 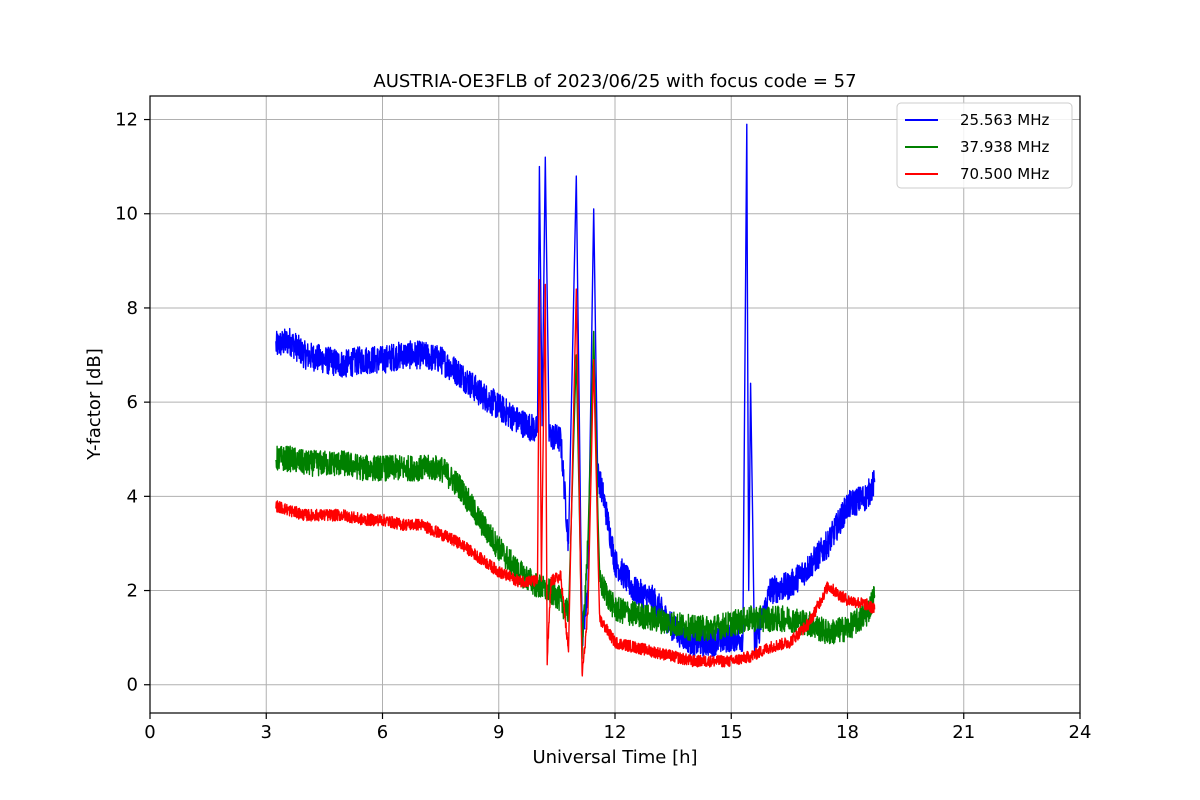 What do you see at coordinates (94, 404) in the screenshot?
I see `y-axis-label: Y-factor [dB]` at bounding box center [94, 404].